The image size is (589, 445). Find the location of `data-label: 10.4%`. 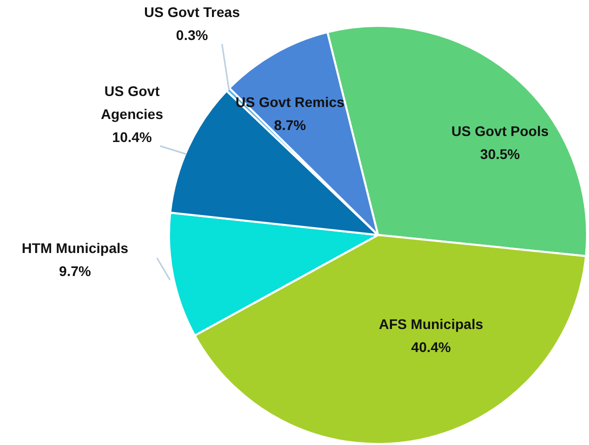

data-label: 10.4% is located at coordinates (132, 136).